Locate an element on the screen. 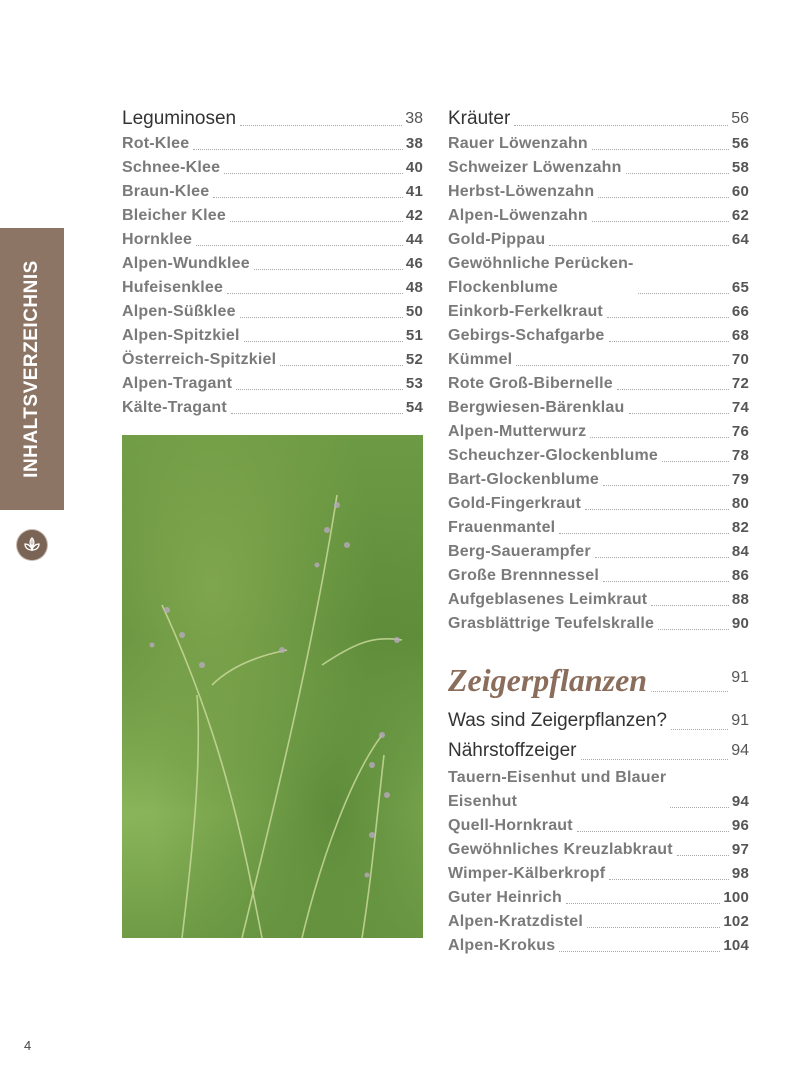 Image resolution: width=807 pixels, height=1076 pixels. page-ref: 97 is located at coordinates (740, 849).